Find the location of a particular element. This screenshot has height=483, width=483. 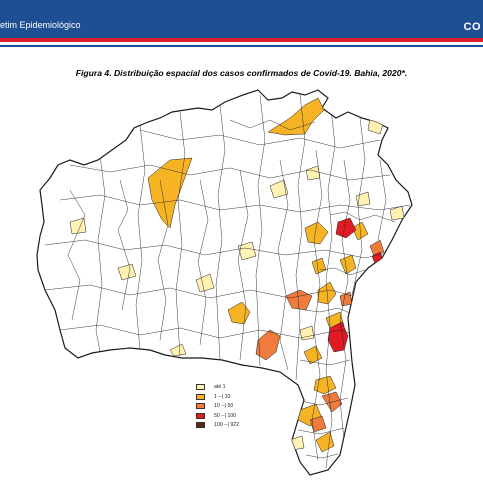

legend-label: até 1 is located at coordinates (220, 387).